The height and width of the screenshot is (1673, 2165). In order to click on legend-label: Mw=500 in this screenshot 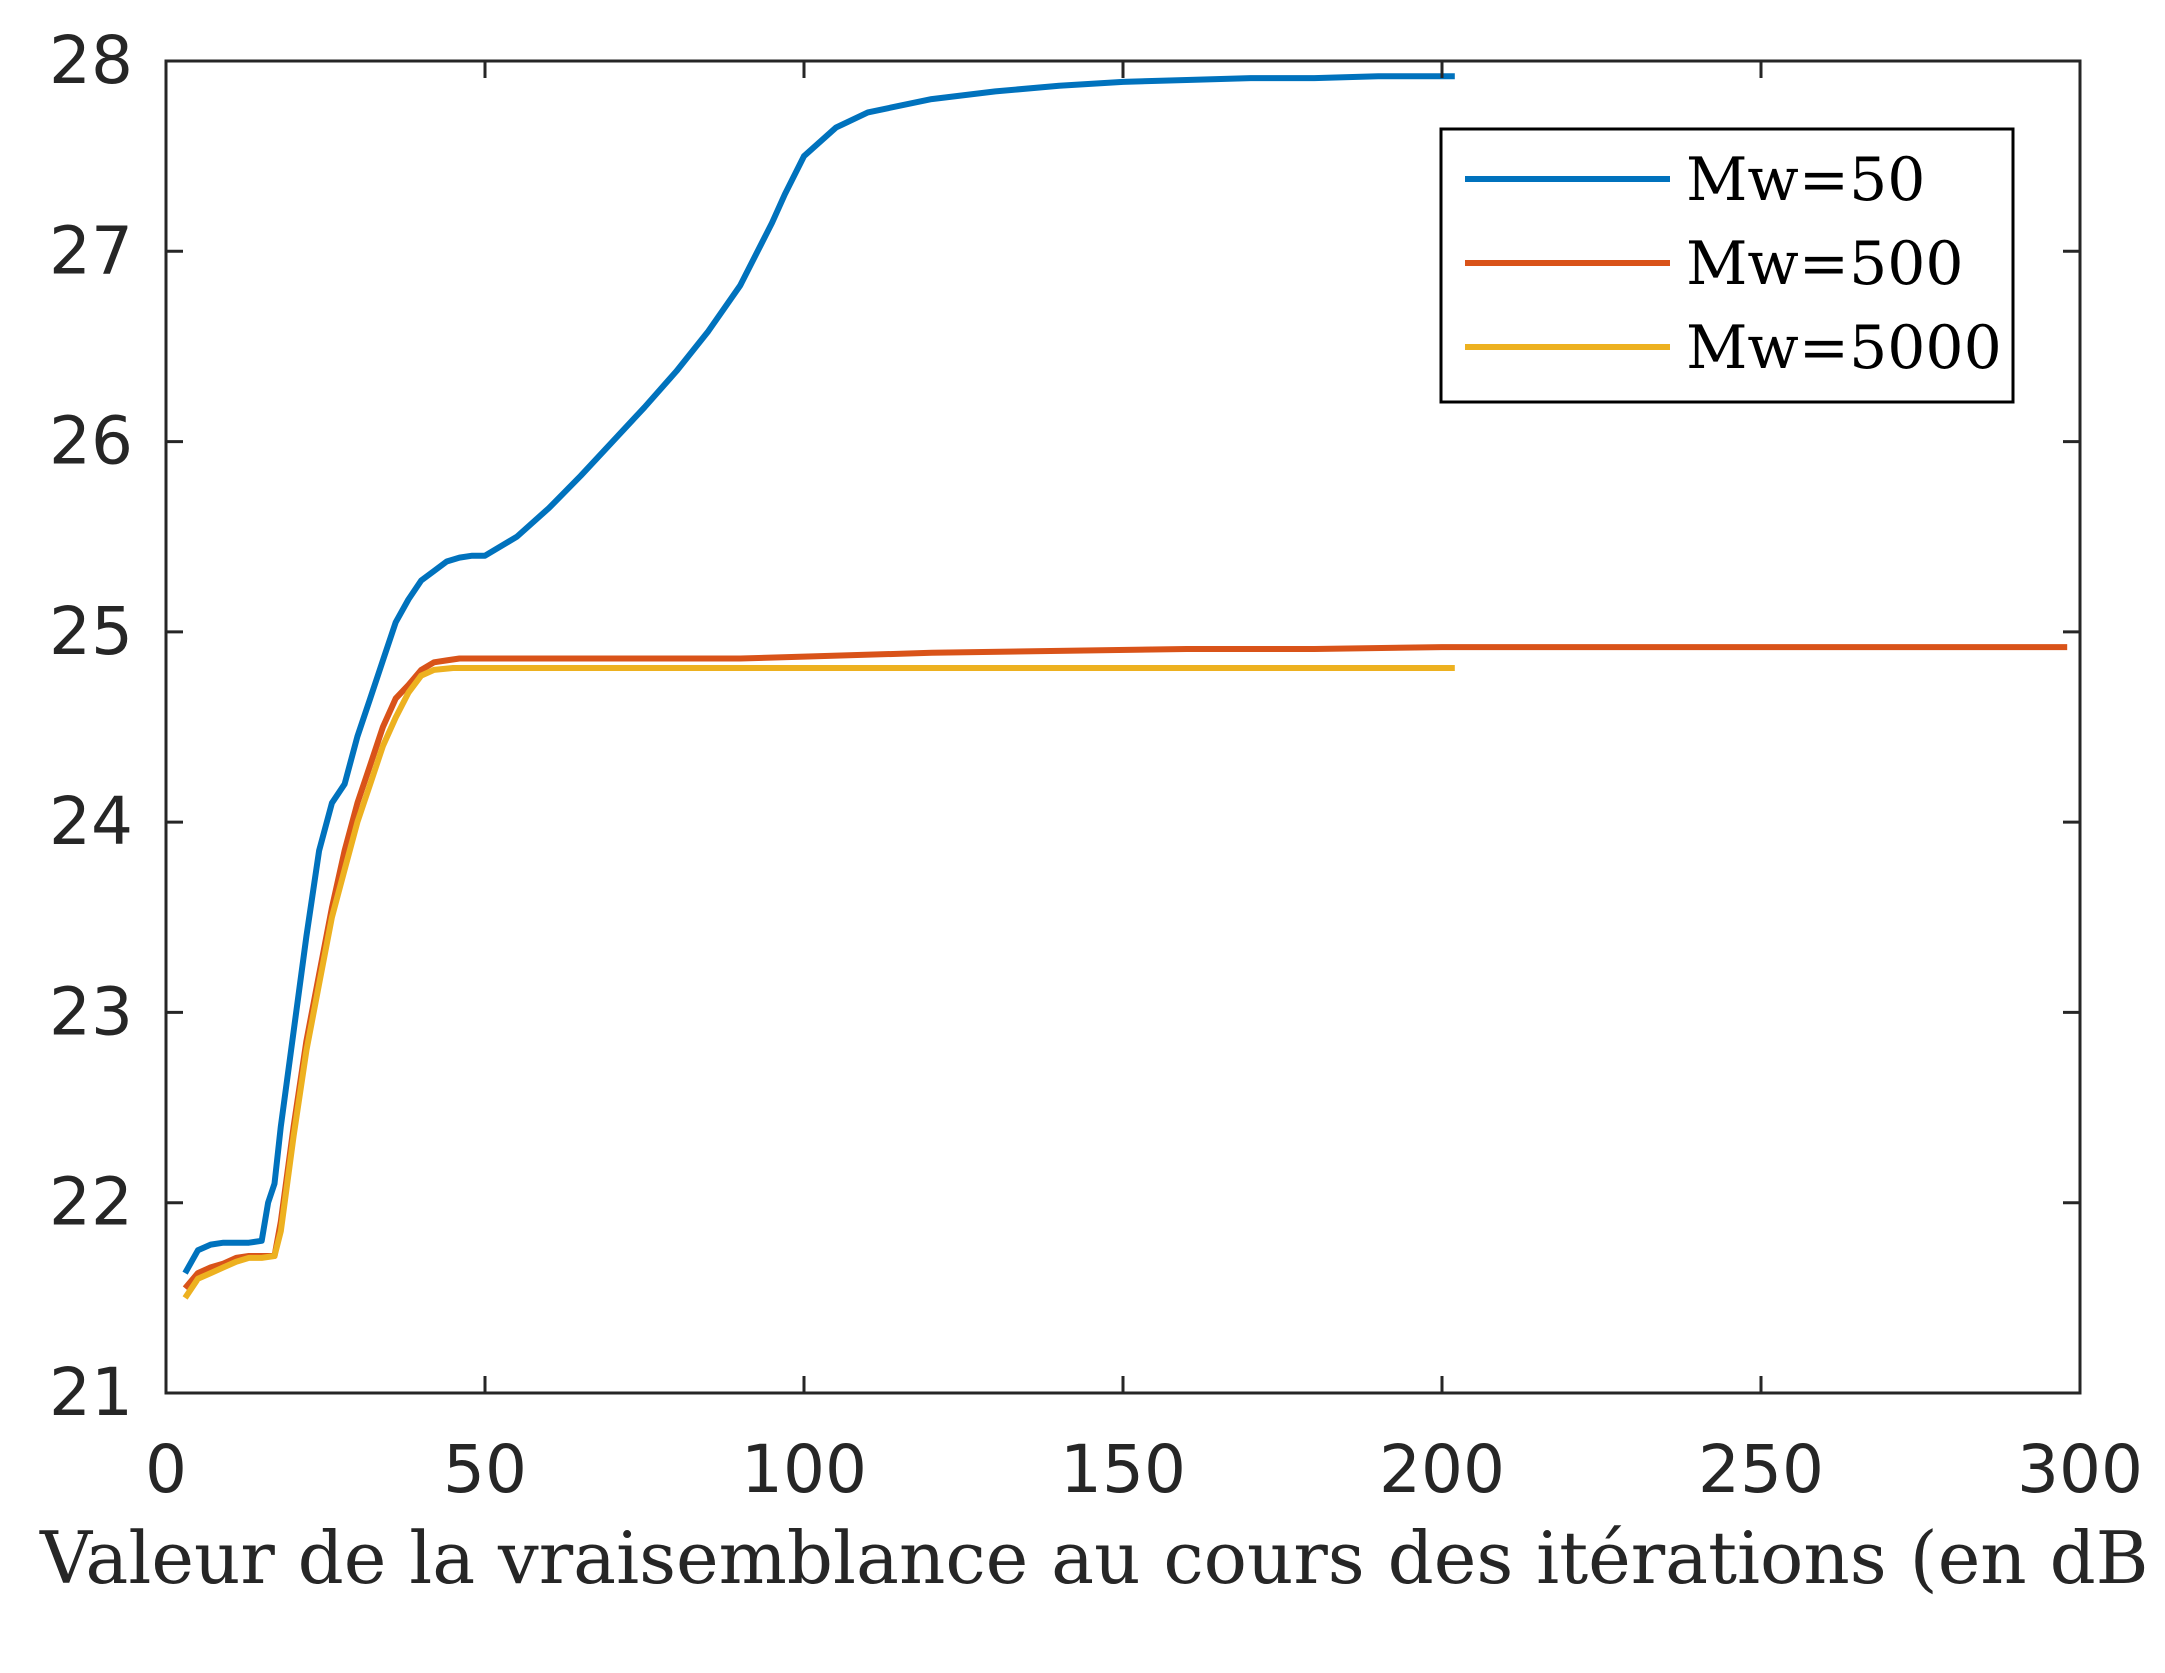, I will do `click(1825, 264)`.